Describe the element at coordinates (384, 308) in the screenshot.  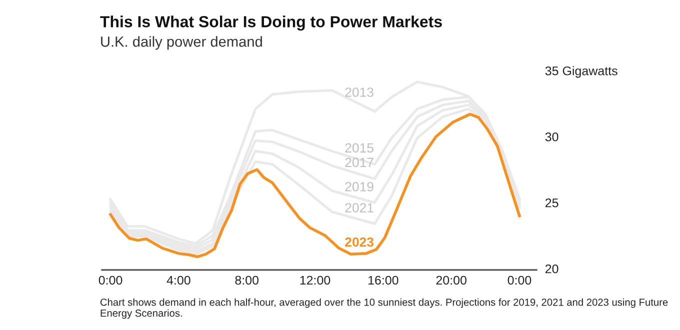
I see `text: Chart shows demand in each half-hour, averaged over the 10 sunniest days. Projections for 2019, 2021 and 2023 using Future Energy Scenarios.` at that location.